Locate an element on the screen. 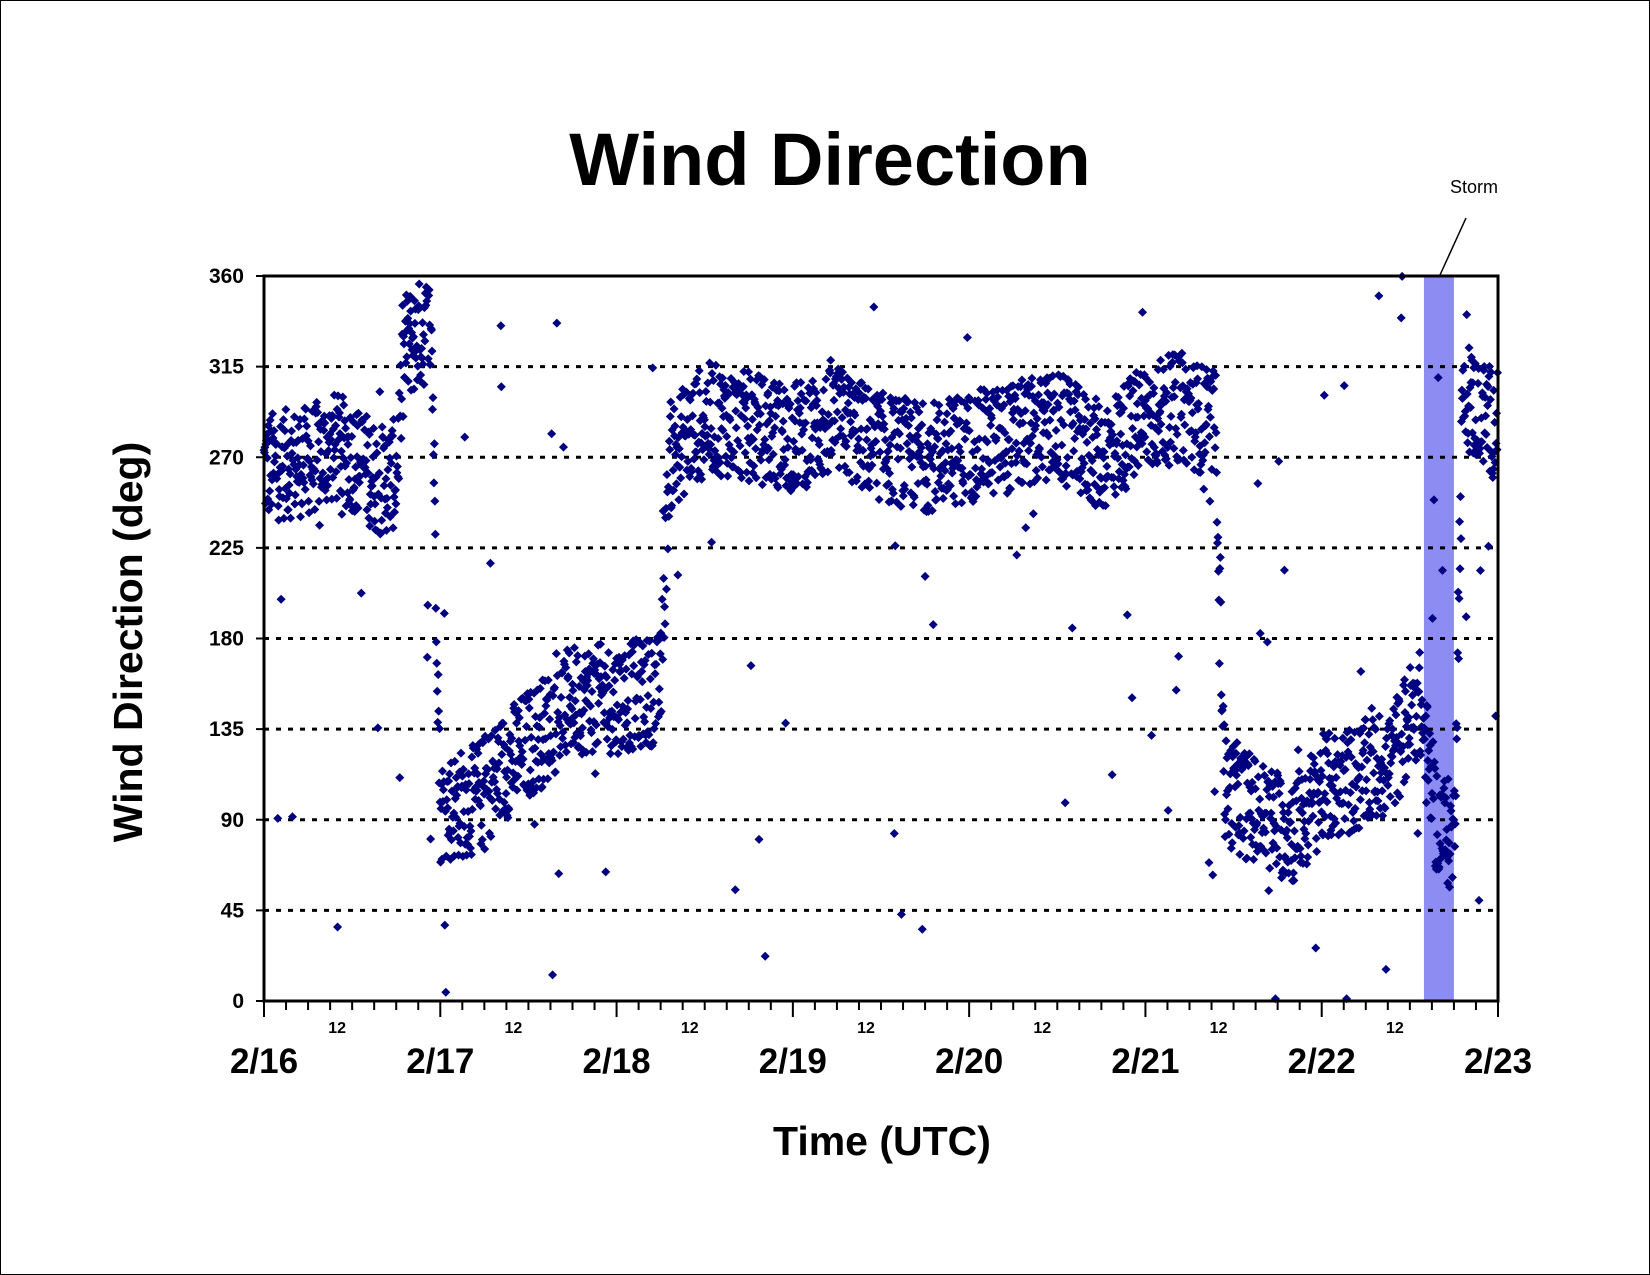  storm-annotation-label: Storm is located at coordinates (1474, 187).